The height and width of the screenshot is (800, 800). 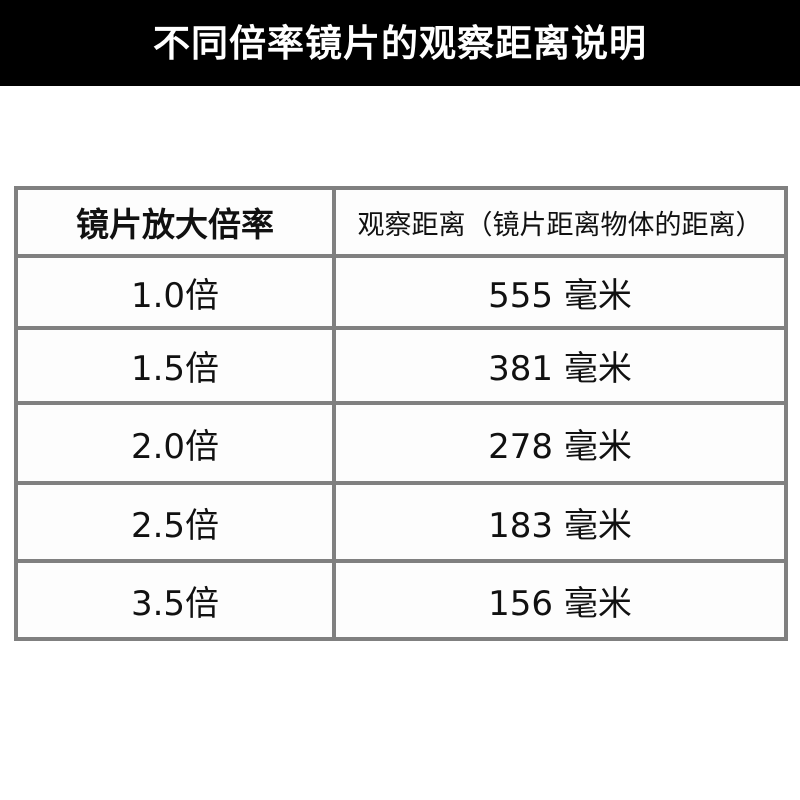 What do you see at coordinates (560, 225) in the screenshot?
I see `column-header-distance-label: 观察距离（镜片距离物体的距离）` at bounding box center [560, 225].